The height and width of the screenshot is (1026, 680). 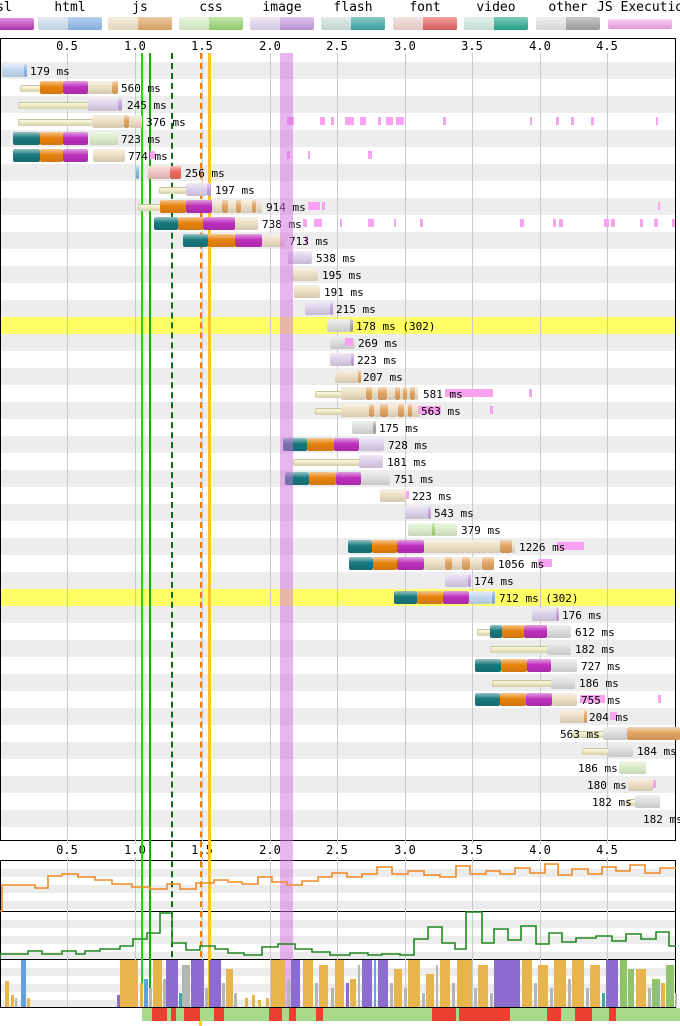 I want to click on request-time-label: 774 ms, so click(x=148, y=156).